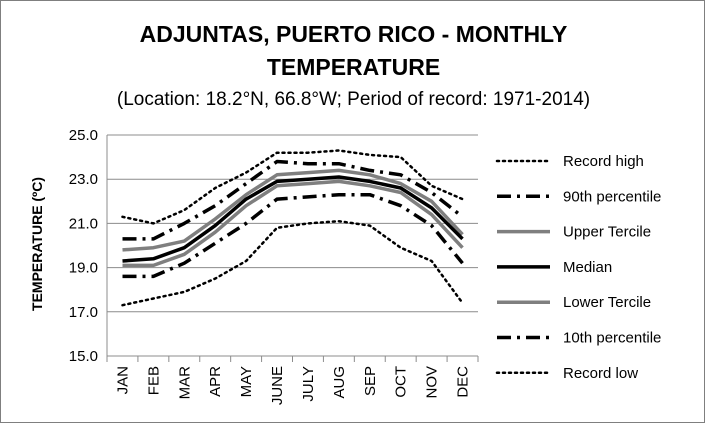  I want to click on legend-label: Lower Tercile, so click(607, 302).